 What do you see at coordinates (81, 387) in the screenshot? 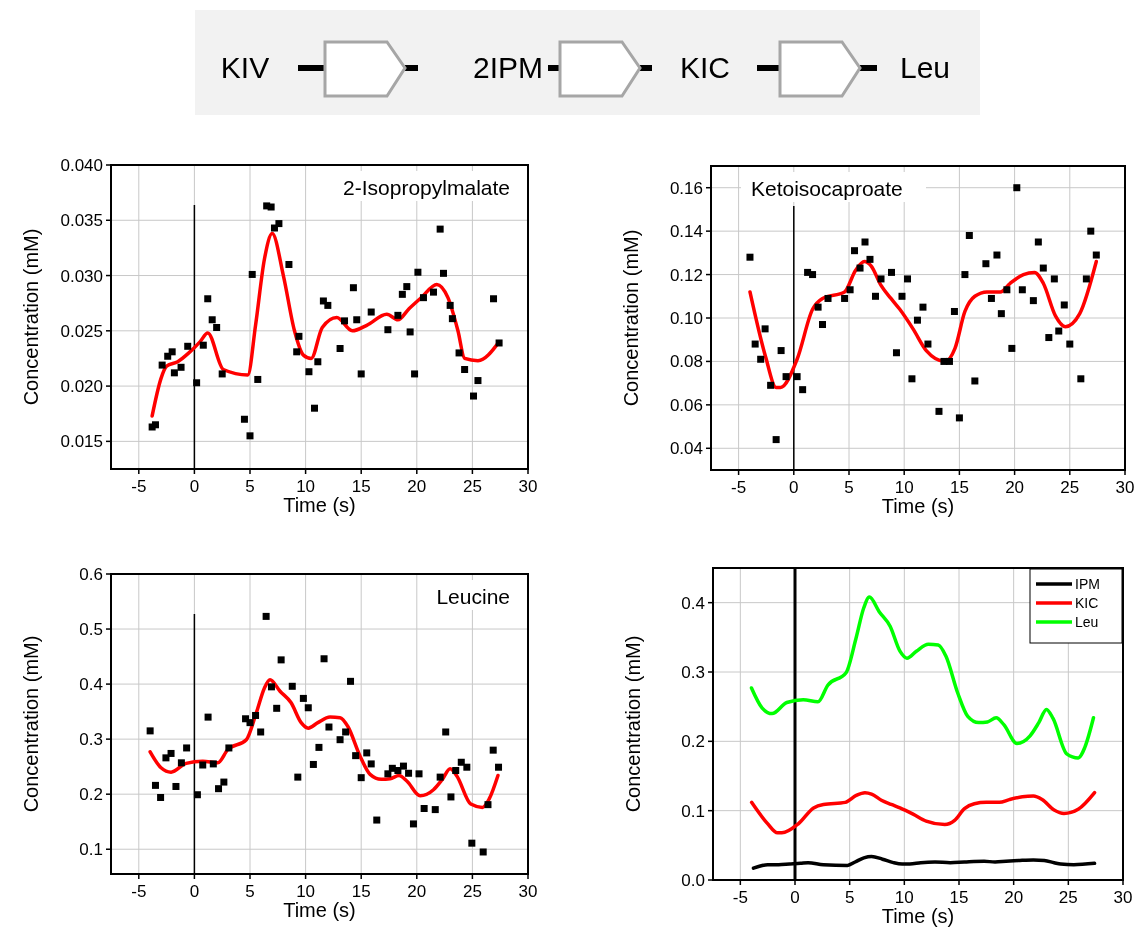
I see `y-tick-label: 0.020` at bounding box center [81, 387].